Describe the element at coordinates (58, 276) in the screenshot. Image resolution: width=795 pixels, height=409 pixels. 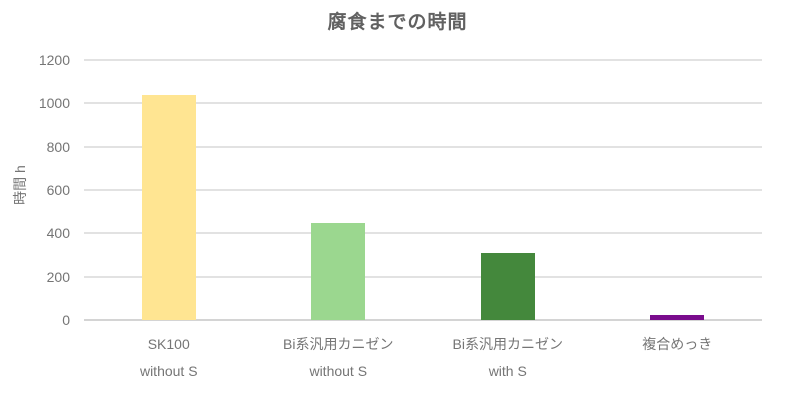
I see `y-tick-label: 200` at that location.